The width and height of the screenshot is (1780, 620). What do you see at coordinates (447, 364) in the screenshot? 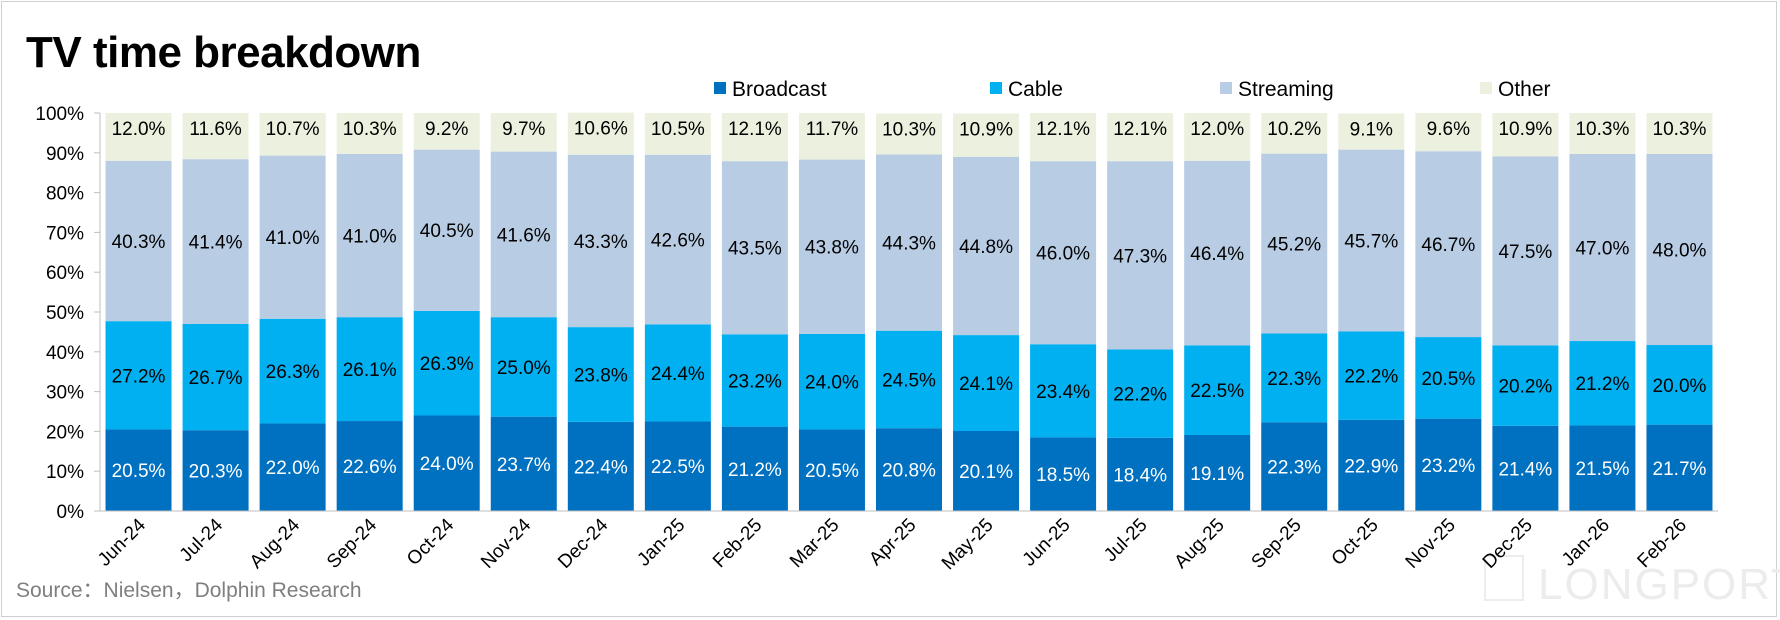
I see `data-label-cable: 26.3%` at bounding box center [447, 364].